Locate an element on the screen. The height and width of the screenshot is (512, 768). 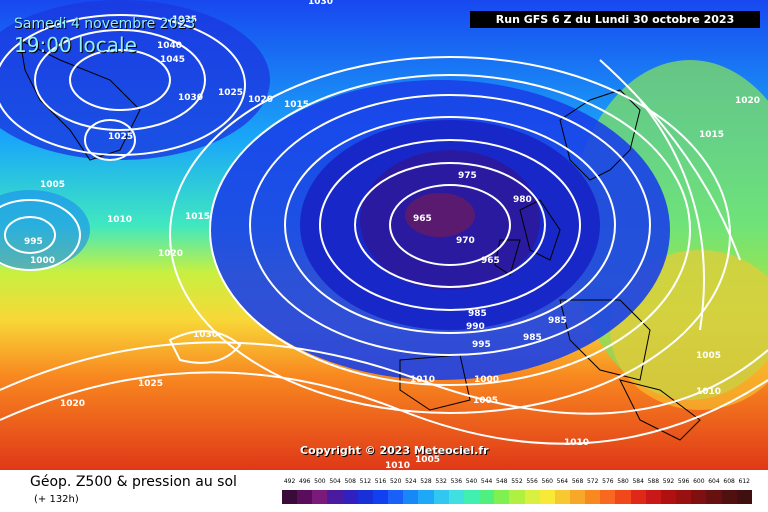
legend-value: 576 is located at coordinates (608, 481).